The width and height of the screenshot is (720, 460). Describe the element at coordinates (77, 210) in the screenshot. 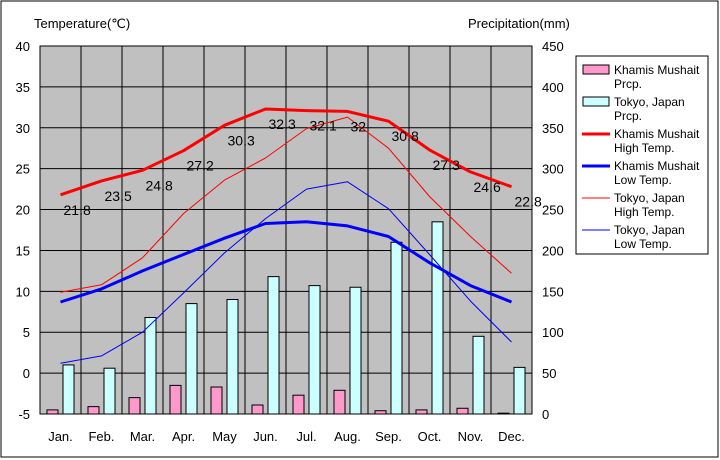

I see `data-label-khamis-high-0: 21.8` at that location.